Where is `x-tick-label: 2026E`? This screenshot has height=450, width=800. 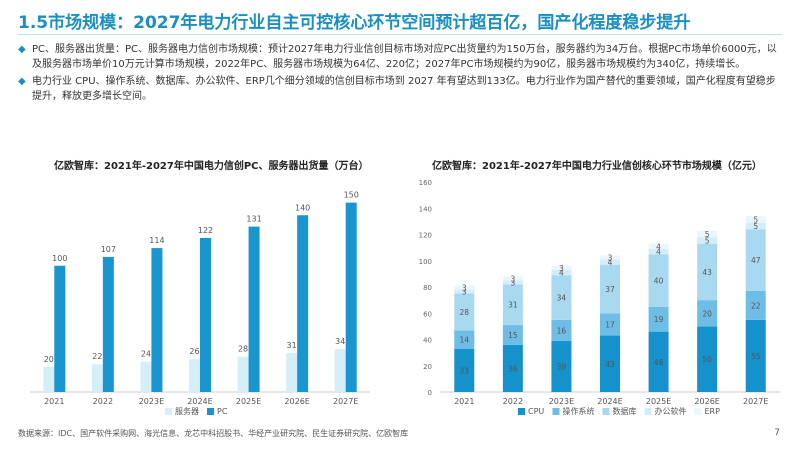
x-tick-label: 2026E is located at coordinates (296, 401).